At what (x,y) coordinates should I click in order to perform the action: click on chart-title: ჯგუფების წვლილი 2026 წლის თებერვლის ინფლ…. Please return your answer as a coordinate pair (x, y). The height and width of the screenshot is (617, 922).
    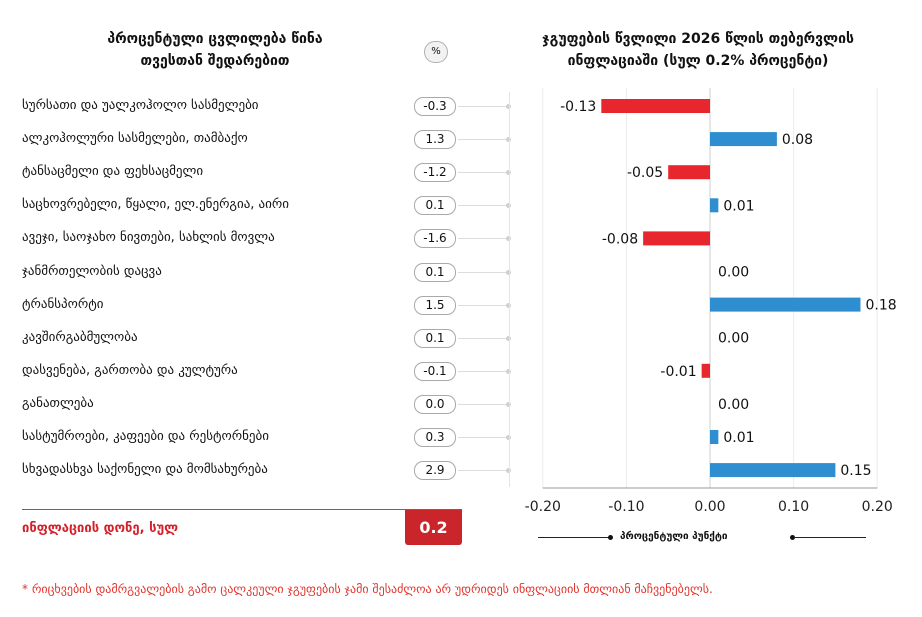
    Looking at the image, I should click on (698, 50).